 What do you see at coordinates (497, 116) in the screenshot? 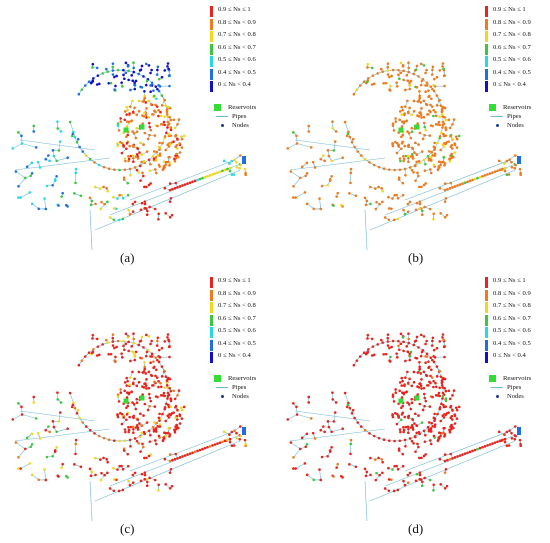
I see `pipe-symbol` at bounding box center [497, 116].